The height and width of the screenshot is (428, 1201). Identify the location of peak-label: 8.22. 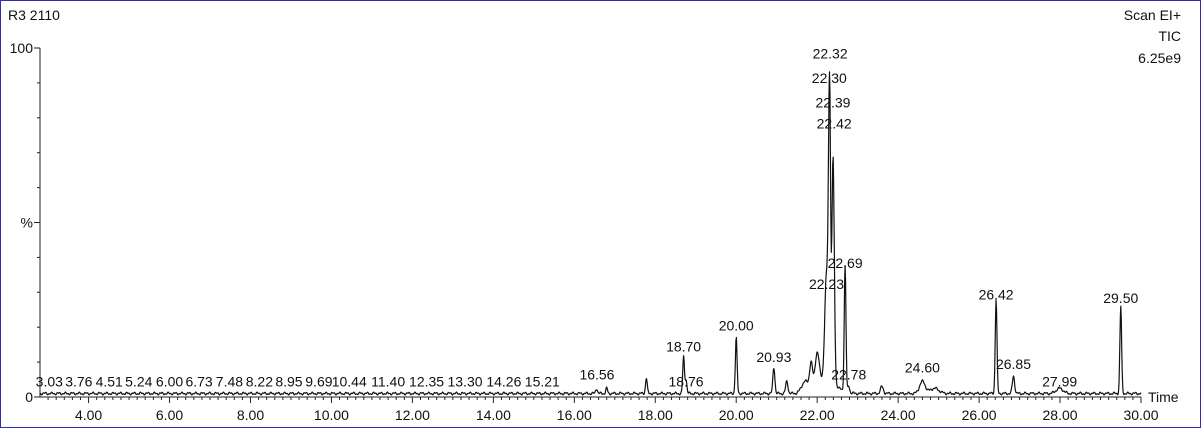
(259, 382).